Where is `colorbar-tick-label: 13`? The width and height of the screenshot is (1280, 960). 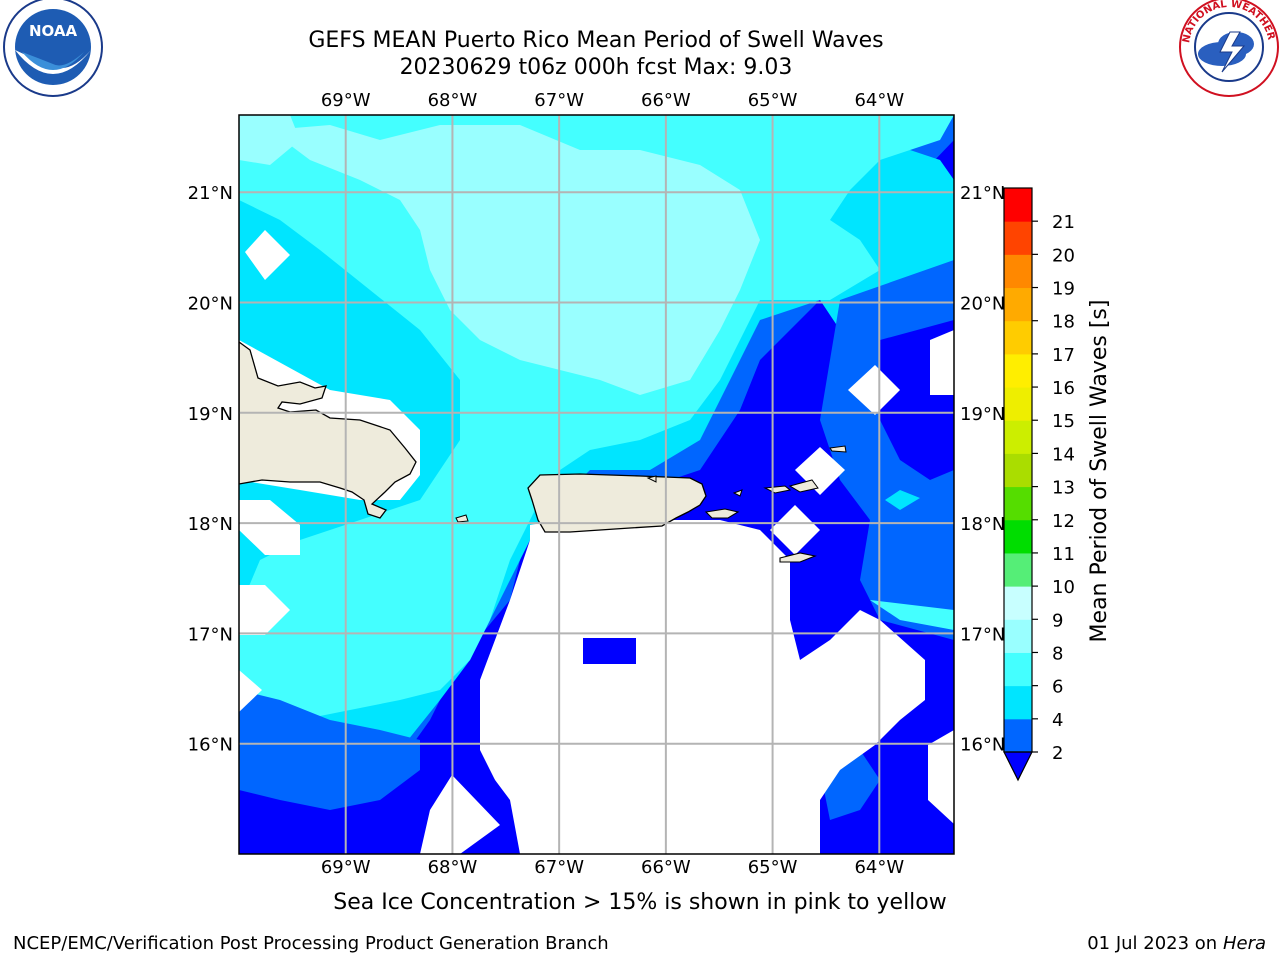
colorbar-tick-label: 13 is located at coordinates (1063, 488).